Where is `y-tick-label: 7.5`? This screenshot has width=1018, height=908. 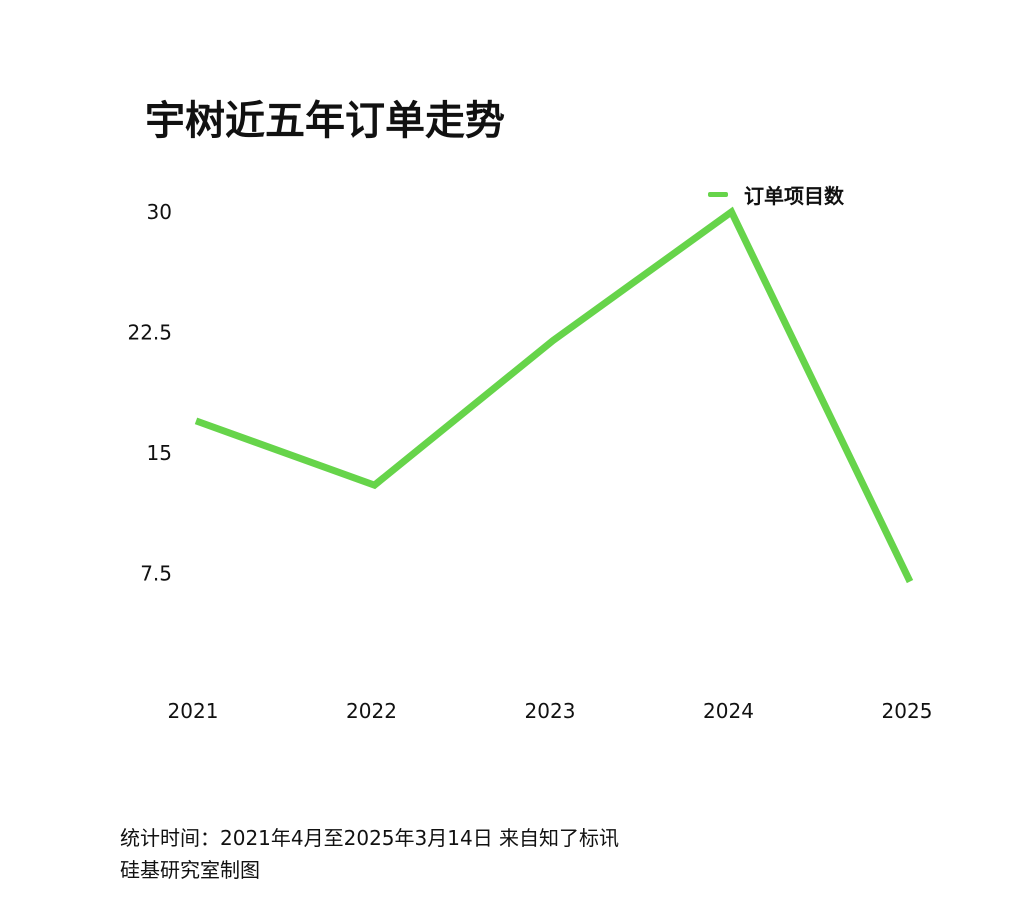
y-tick-label: 7.5 is located at coordinates (156, 574).